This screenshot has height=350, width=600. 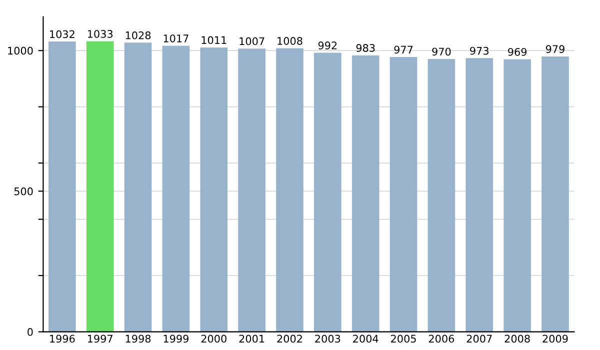 I want to click on x-tick-label: 2007, so click(x=479, y=338).